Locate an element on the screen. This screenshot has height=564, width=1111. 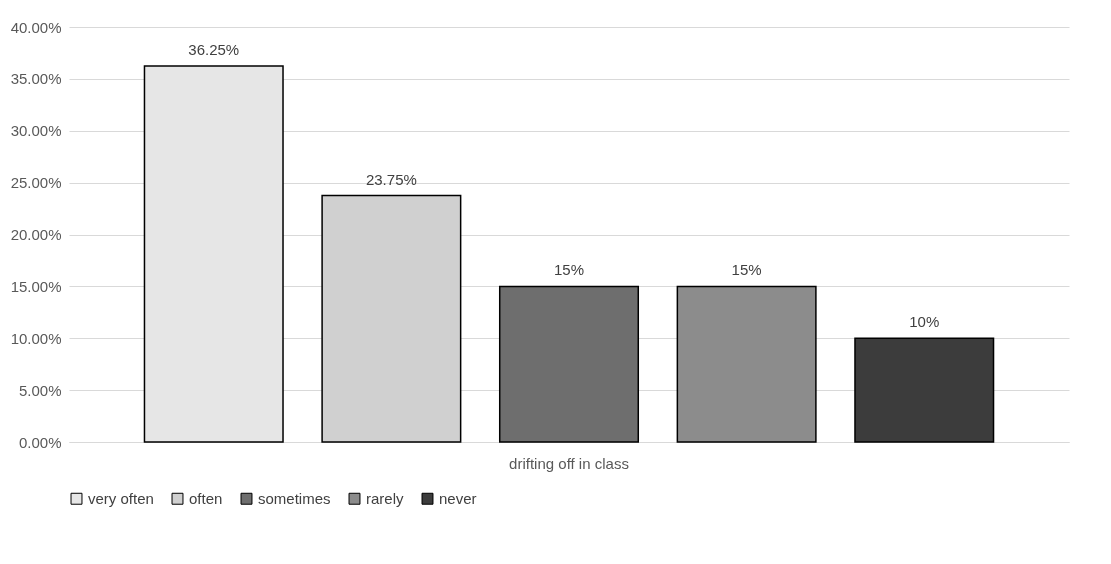
x-tick-label: drifting off in class is located at coordinates (569, 463).